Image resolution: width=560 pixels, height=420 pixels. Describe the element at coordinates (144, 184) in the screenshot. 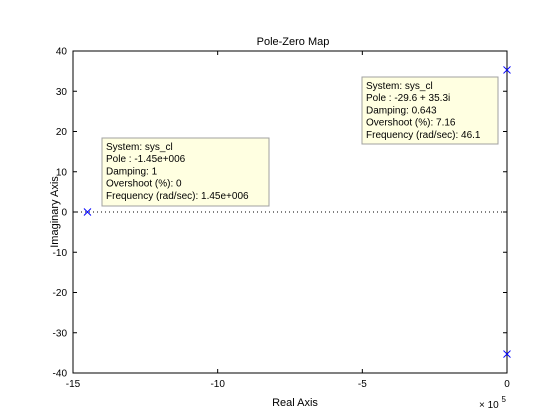

I see `data-tip-line: Overshoot (%): 0` at that location.